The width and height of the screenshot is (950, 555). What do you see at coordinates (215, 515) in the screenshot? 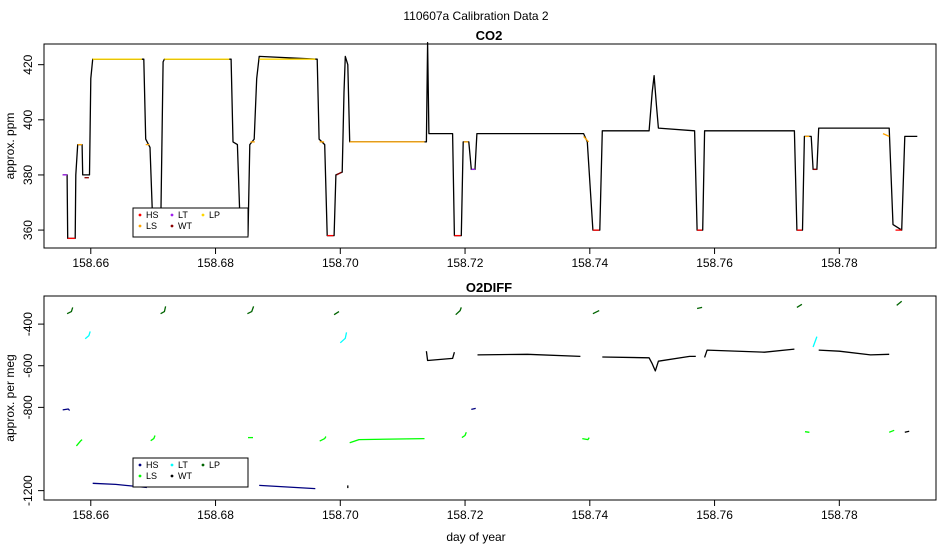
I see `o2diff-x-tick-label: 158.68` at bounding box center [215, 515].